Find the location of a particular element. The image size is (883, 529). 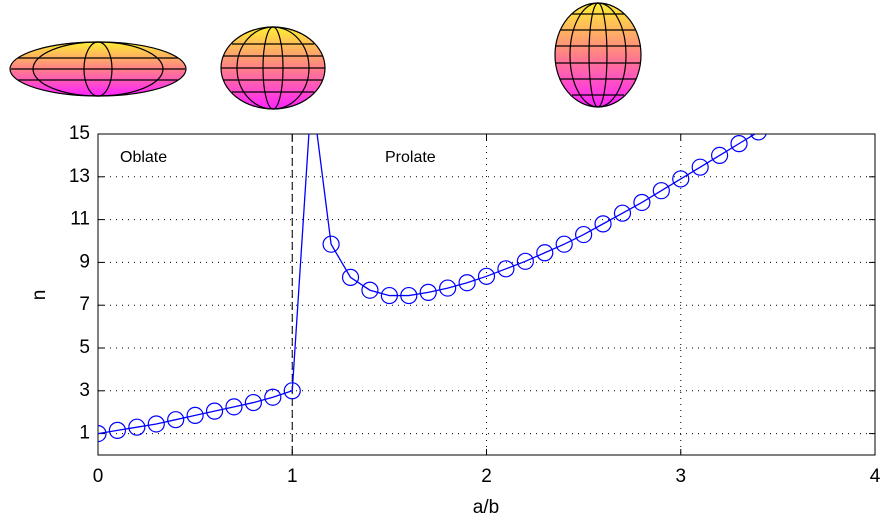

x-tick-label: 2 is located at coordinates (486, 476).